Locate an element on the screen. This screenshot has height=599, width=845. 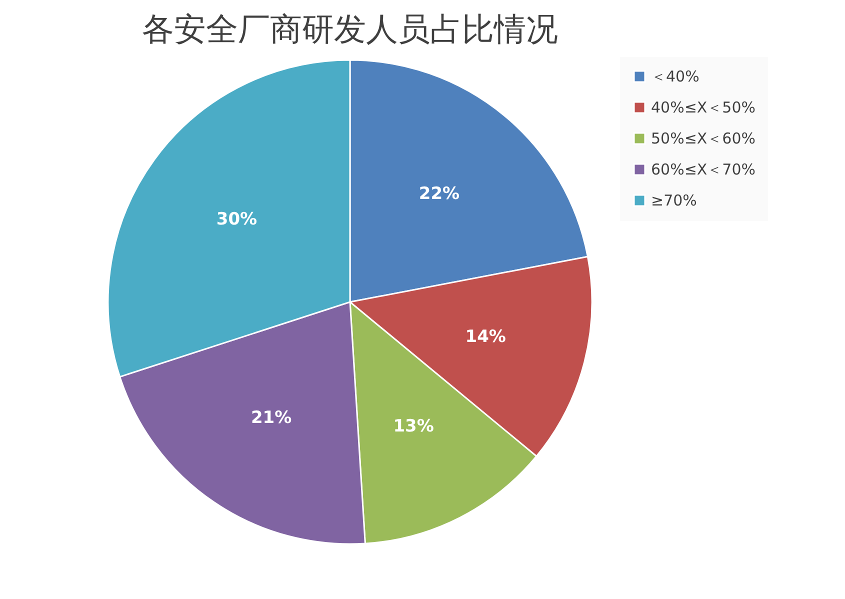
chart-title: 各安全厂商研发人员占比情况 is located at coordinates (350, 29).